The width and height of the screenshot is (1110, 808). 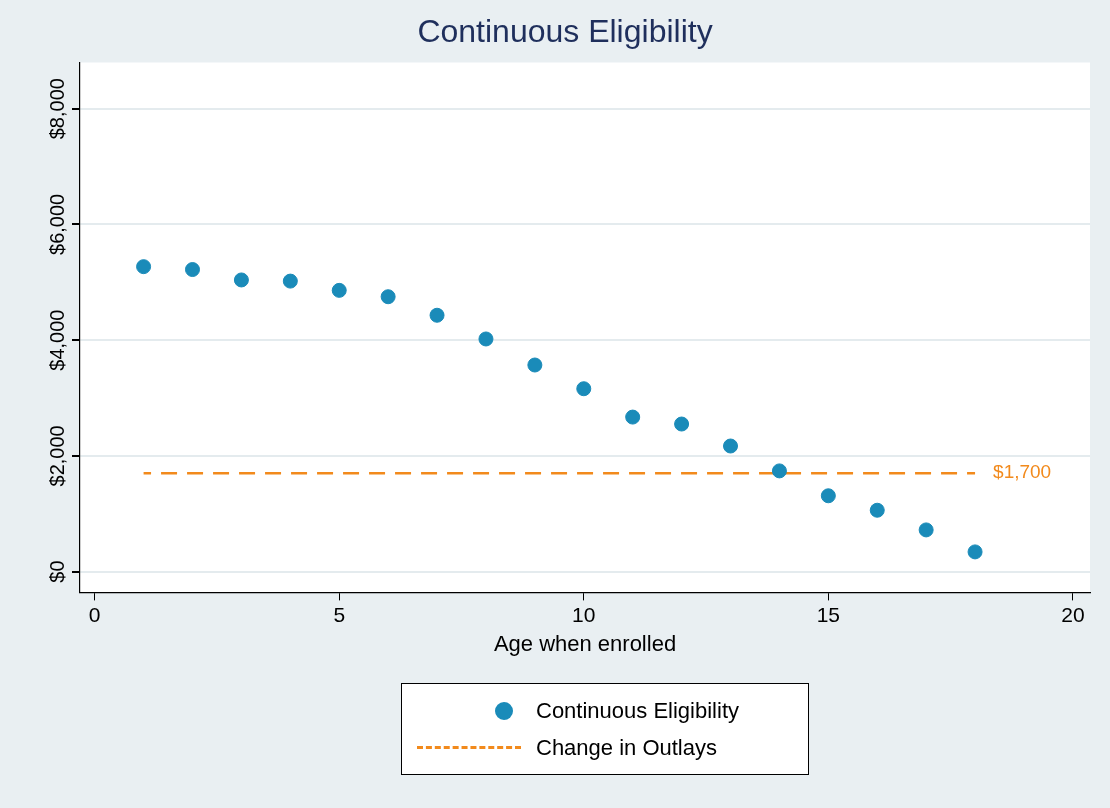 What do you see at coordinates (56, 224) in the screenshot?
I see `y-tick-label: $6,000` at bounding box center [56, 224].